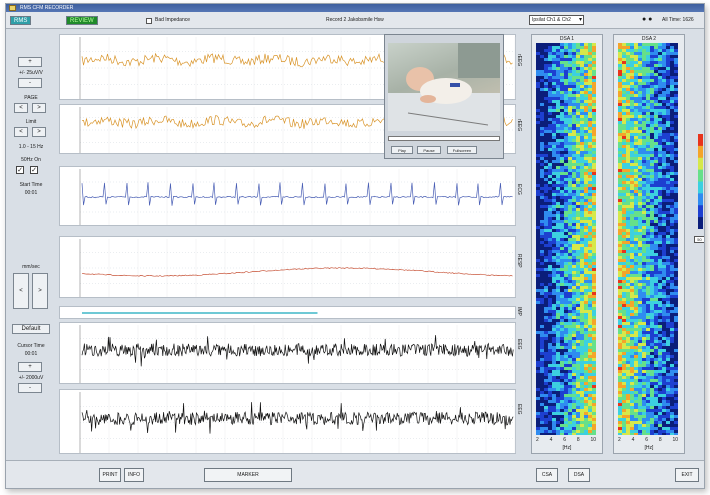 The height and width of the screenshot is (495, 710). I want to click on bad-impedance-checkbox, so click(149, 21).